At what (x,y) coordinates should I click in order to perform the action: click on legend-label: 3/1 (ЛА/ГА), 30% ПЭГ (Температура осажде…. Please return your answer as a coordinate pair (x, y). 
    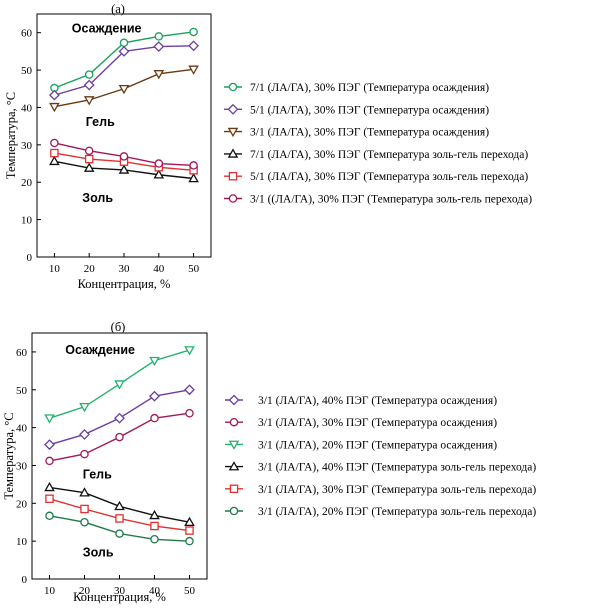
    Looking at the image, I should click on (377, 423).